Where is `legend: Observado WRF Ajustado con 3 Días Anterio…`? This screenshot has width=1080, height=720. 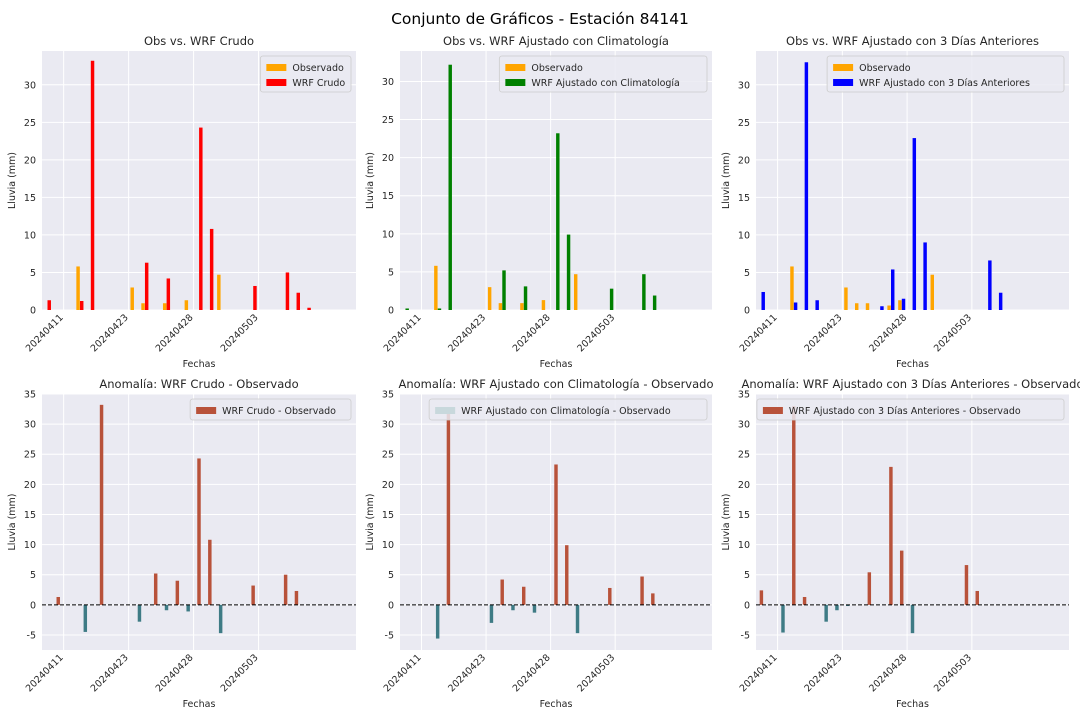
legend: Observado WRF Ajustado con 3 Días Anterio… is located at coordinates (945, 74).